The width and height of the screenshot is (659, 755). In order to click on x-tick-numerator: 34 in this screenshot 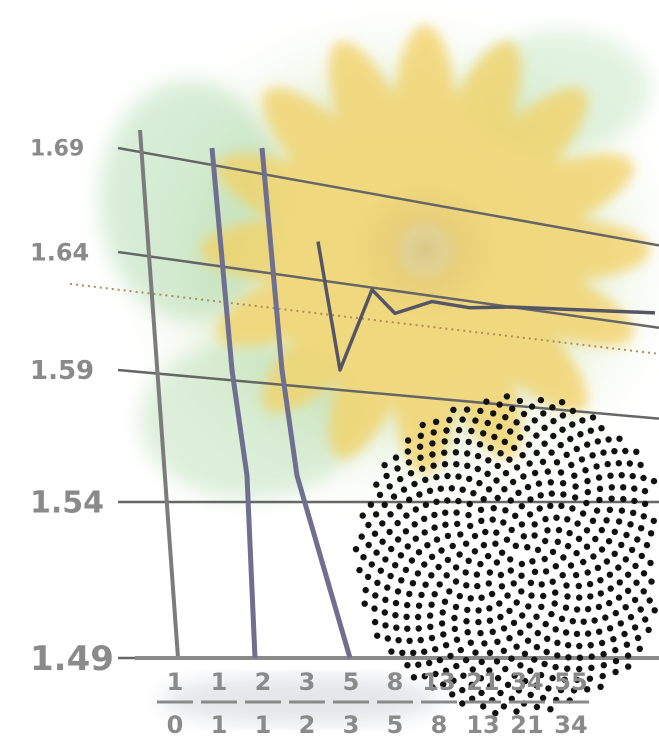, I will do `click(526, 682)`.